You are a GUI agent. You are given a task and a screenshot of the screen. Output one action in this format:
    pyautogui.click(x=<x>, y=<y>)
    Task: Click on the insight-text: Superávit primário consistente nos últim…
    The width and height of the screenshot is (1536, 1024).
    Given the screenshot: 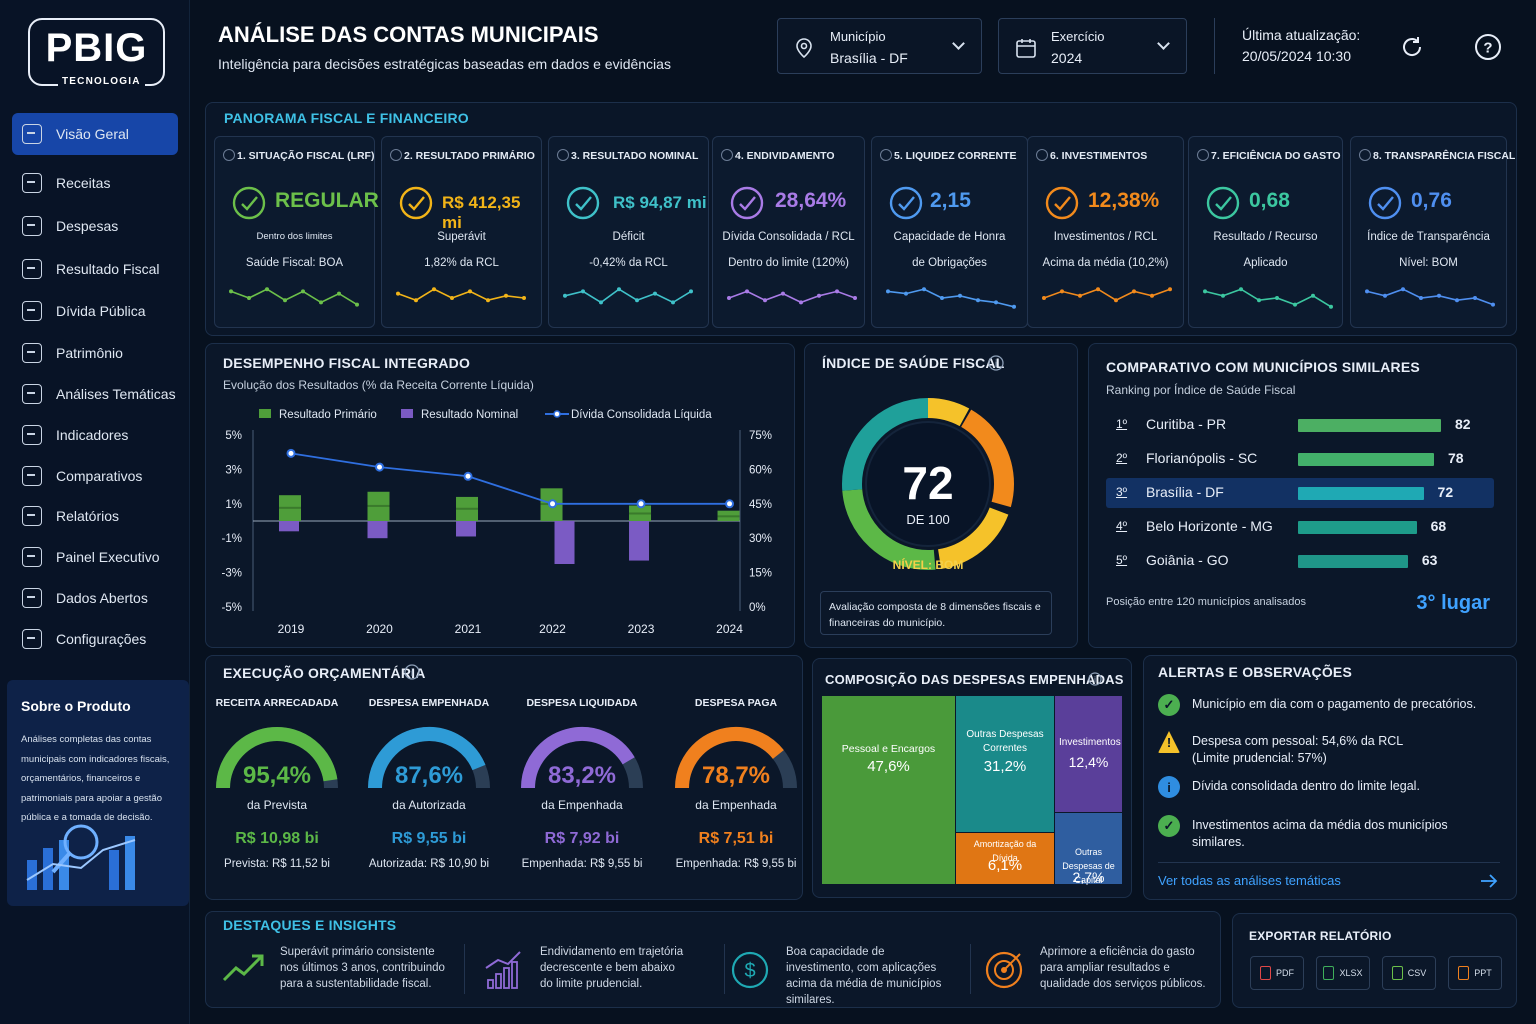 What is the action you would take?
    pyautogui.click(x=362, y=968)
    